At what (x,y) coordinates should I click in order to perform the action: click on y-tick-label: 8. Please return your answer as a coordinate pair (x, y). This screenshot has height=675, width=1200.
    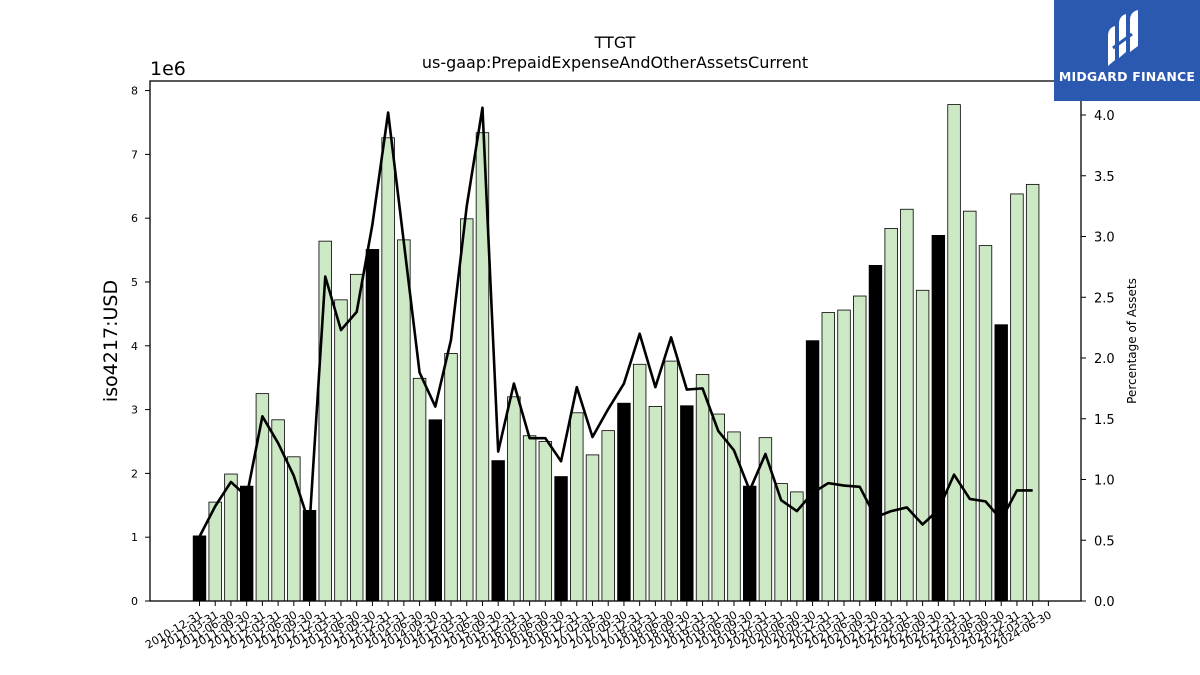
    Looking at the image, I should click on (134, 91).